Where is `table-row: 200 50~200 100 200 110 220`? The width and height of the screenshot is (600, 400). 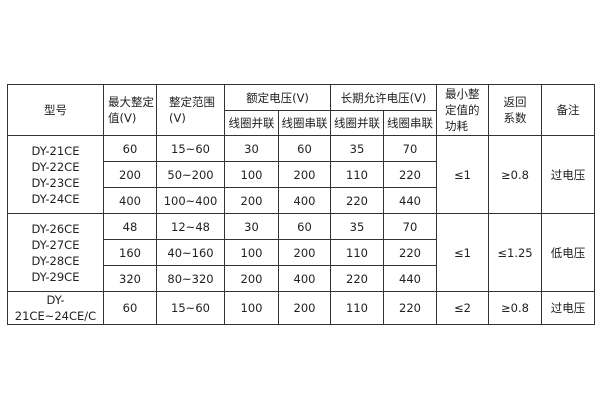
table-row: 200 50~200 100 200 110 220 is located at coordinates (301, 174).